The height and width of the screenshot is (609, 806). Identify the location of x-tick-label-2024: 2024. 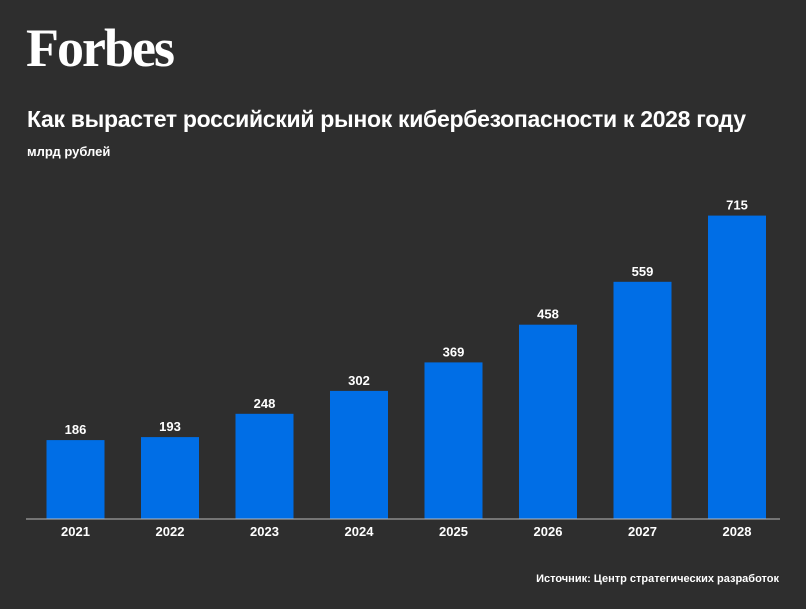
(360, 531).